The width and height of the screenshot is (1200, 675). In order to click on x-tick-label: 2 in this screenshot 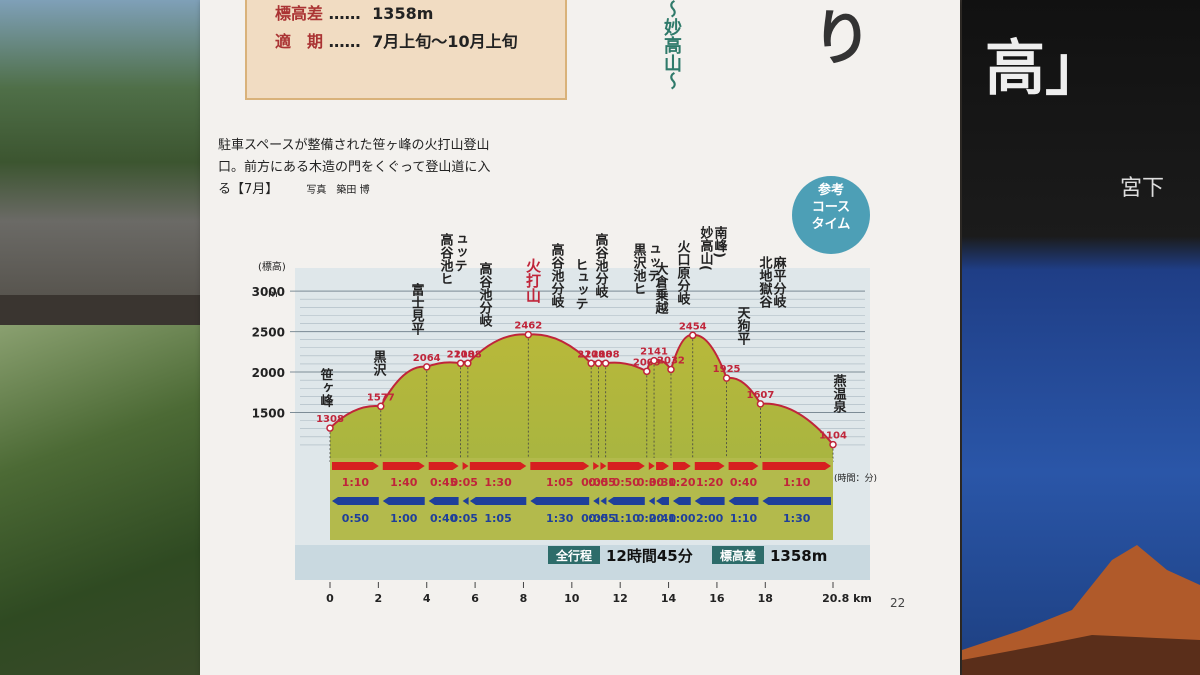, I will do `click(379, 598)`.